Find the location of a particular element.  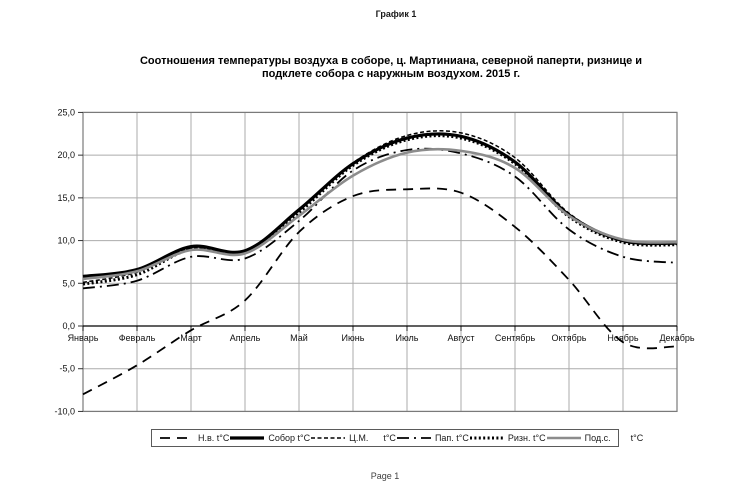

legend-item-4: Ризн. t°C is located at coordinates (507, 438).